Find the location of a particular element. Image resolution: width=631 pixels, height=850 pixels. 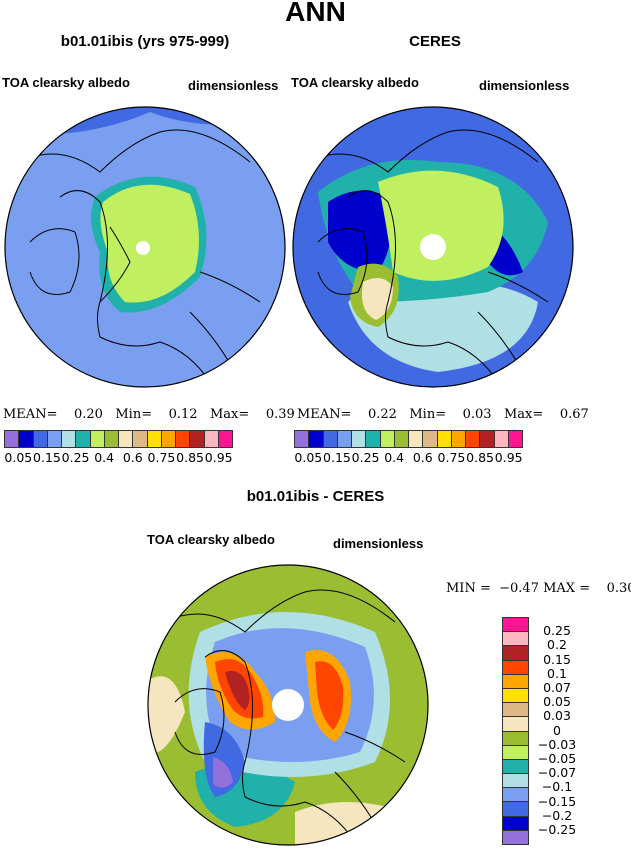

colorbar-label: 0.95 is located at coordinates (508, 457).